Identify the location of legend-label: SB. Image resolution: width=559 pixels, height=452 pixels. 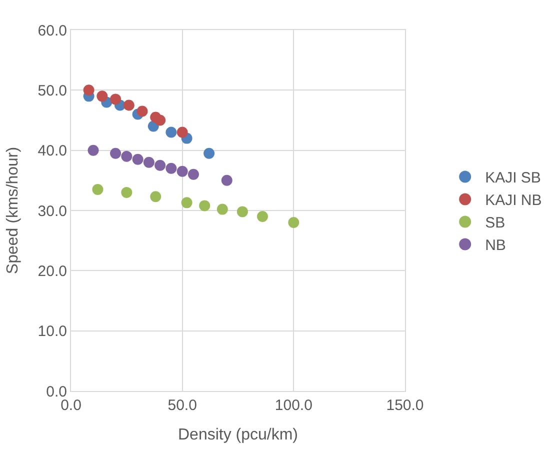
(495, 223).